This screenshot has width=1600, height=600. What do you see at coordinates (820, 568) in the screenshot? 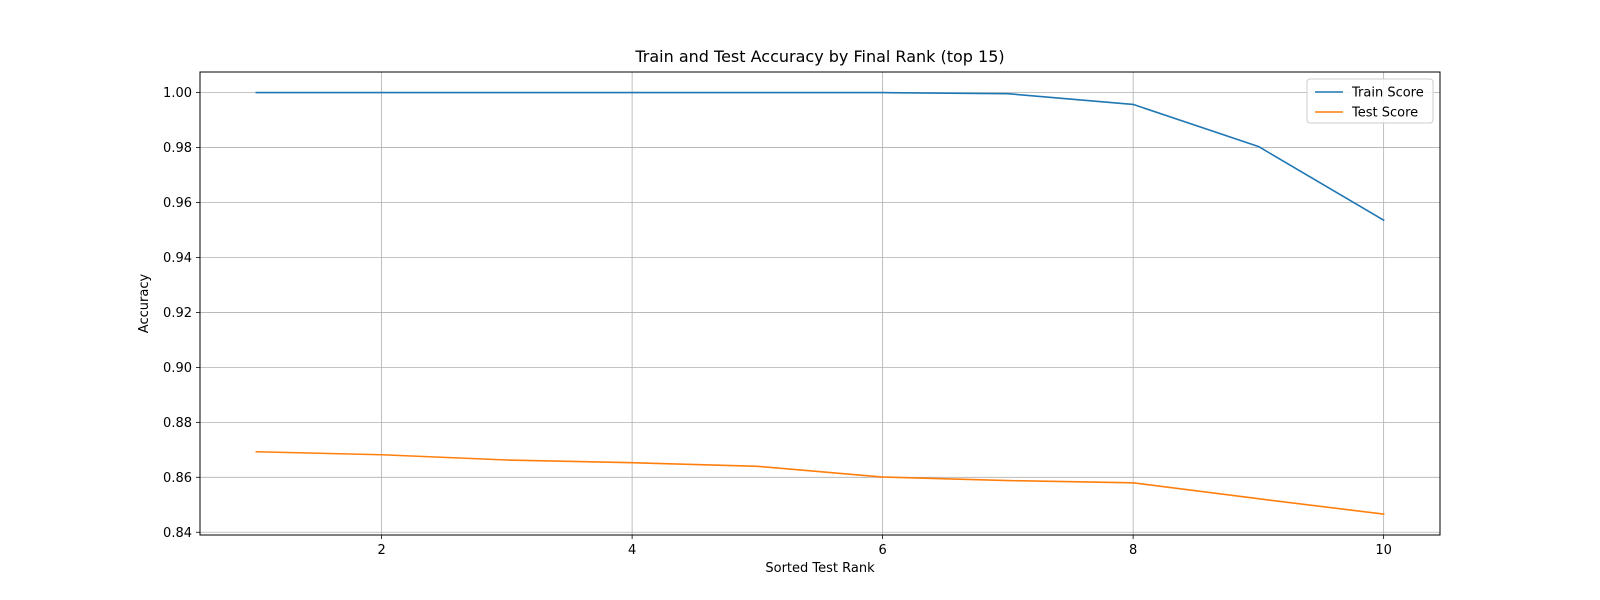
I see `x-axis-label: Sorted Test Rank` at bounding box center [820, 568].